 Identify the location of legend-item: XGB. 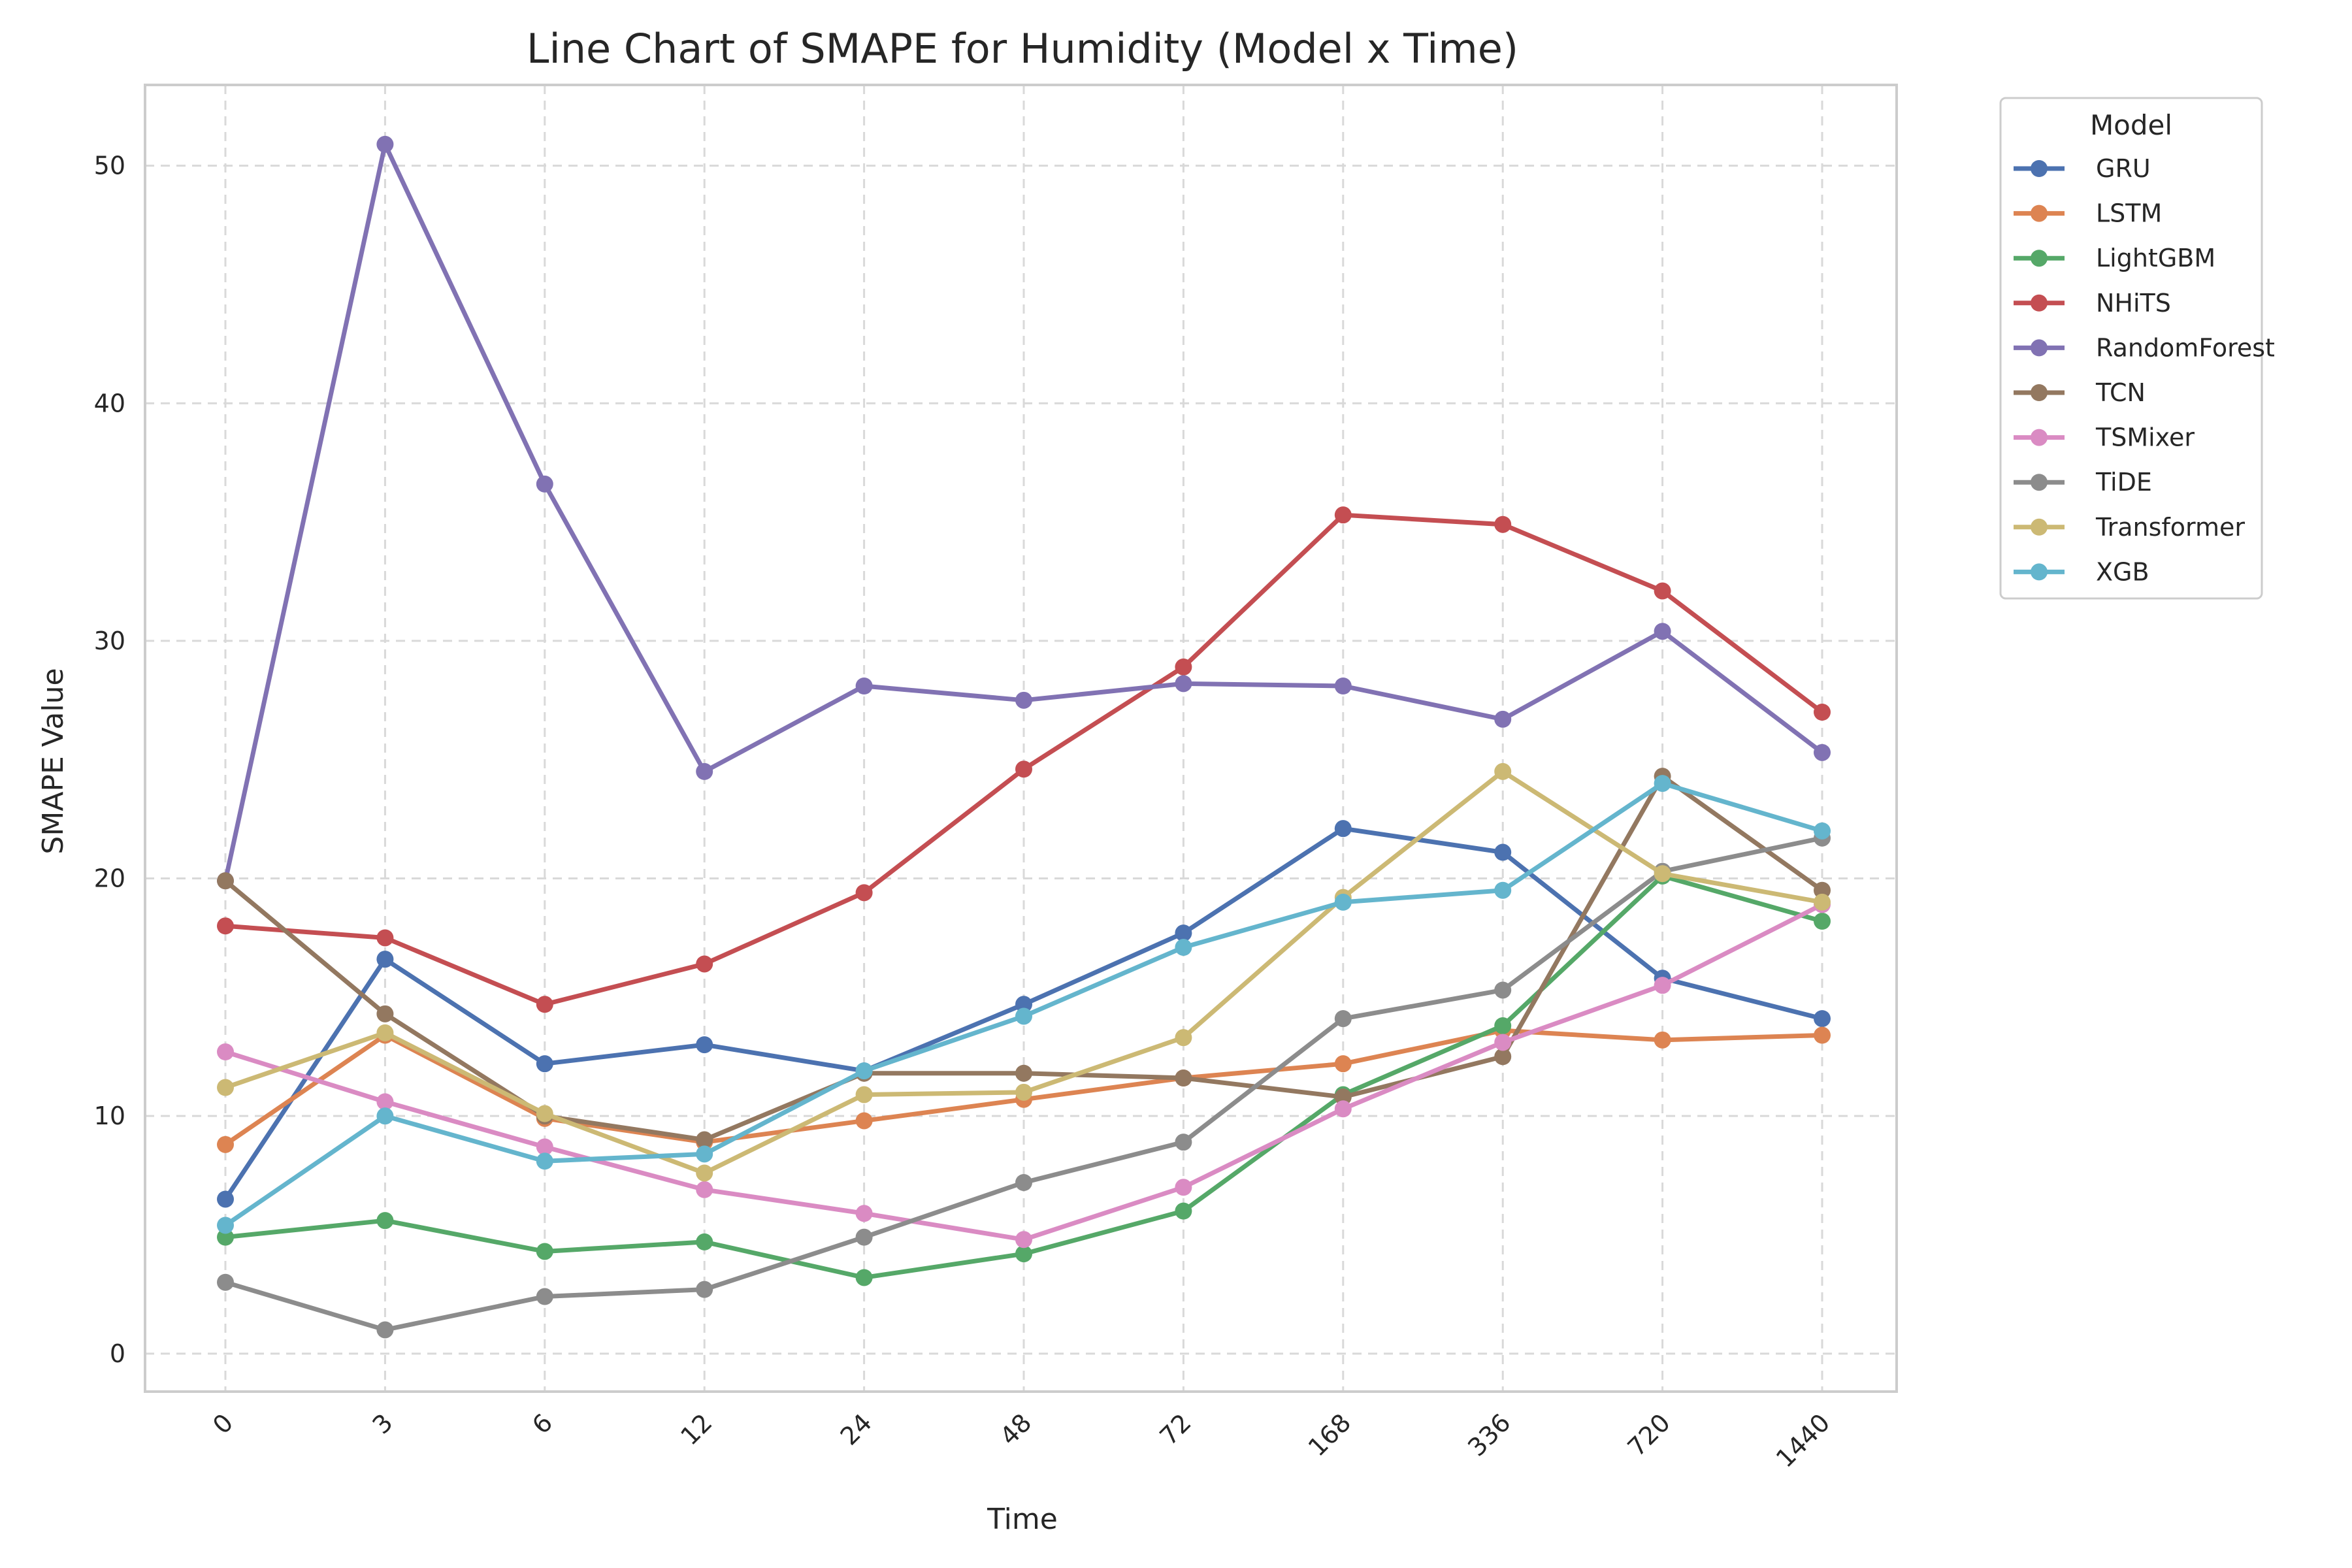
(2081, 571).